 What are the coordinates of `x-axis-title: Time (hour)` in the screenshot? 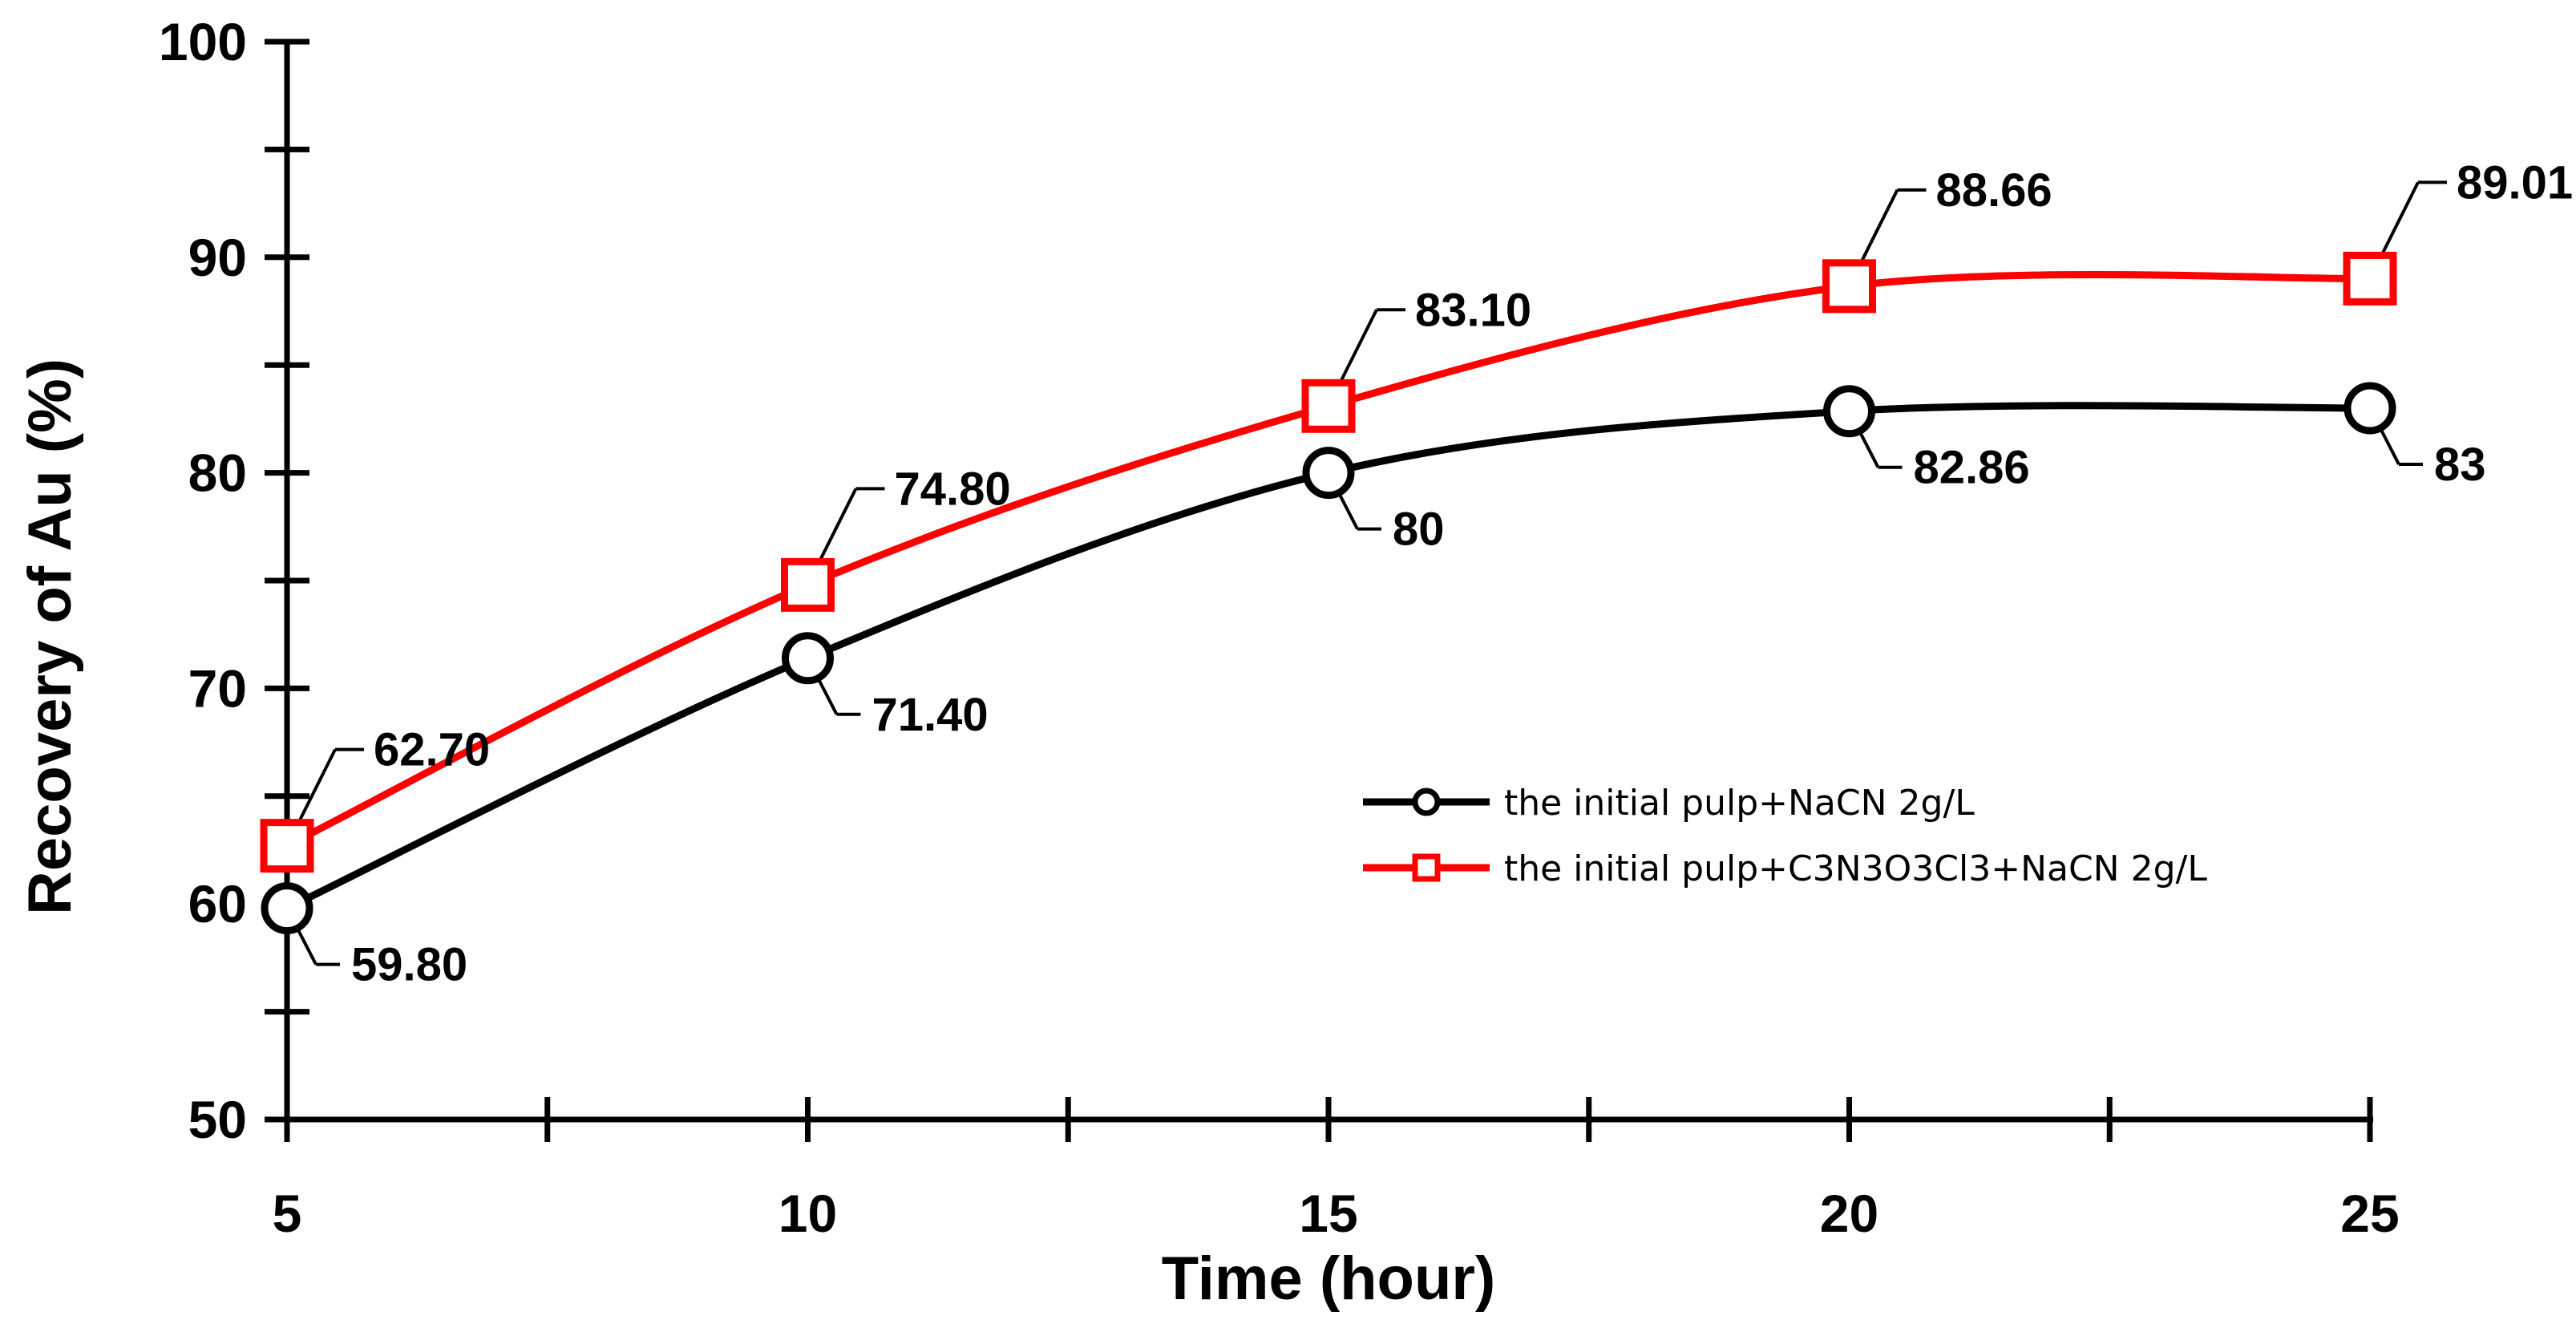 It's located at (1329, 1279).